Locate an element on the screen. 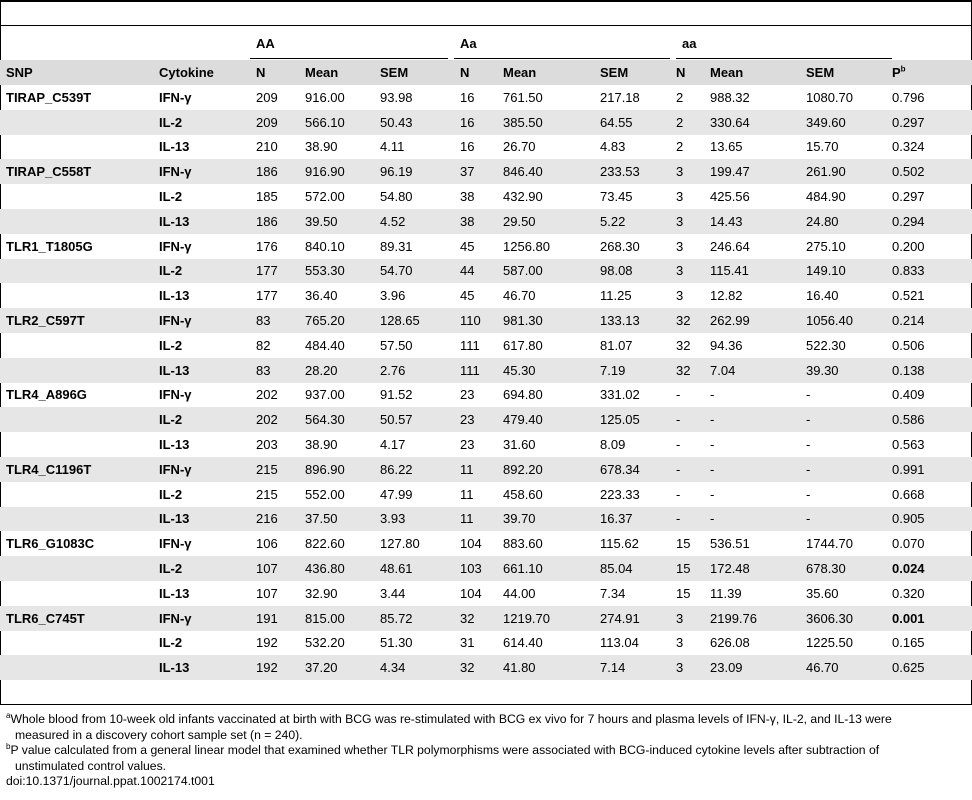  p-value-cell: 0.586 is located at coordinates (929, 420).